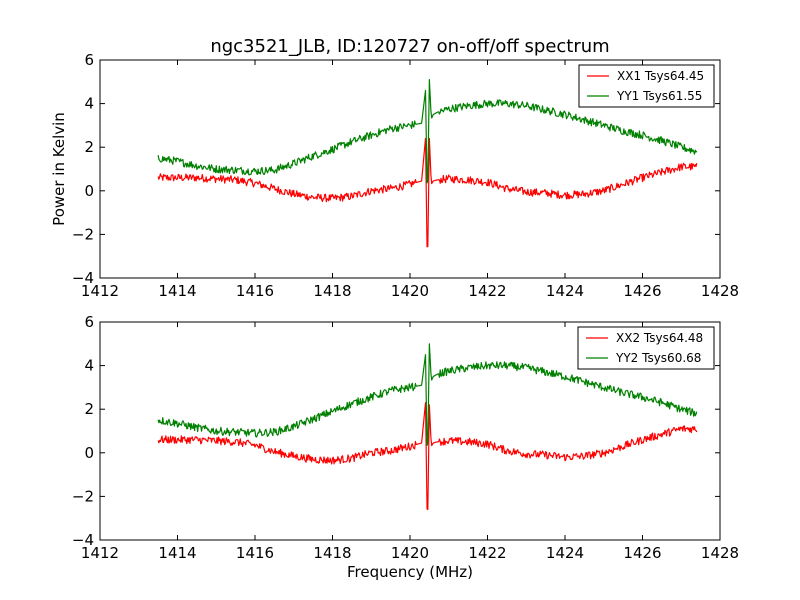 This screenshot has height=600, width=800. Describe the element at coordinates (659, 338) in the screenshot. I see `legend-entry-xx2: XX2 Tsys64.48` at that location.